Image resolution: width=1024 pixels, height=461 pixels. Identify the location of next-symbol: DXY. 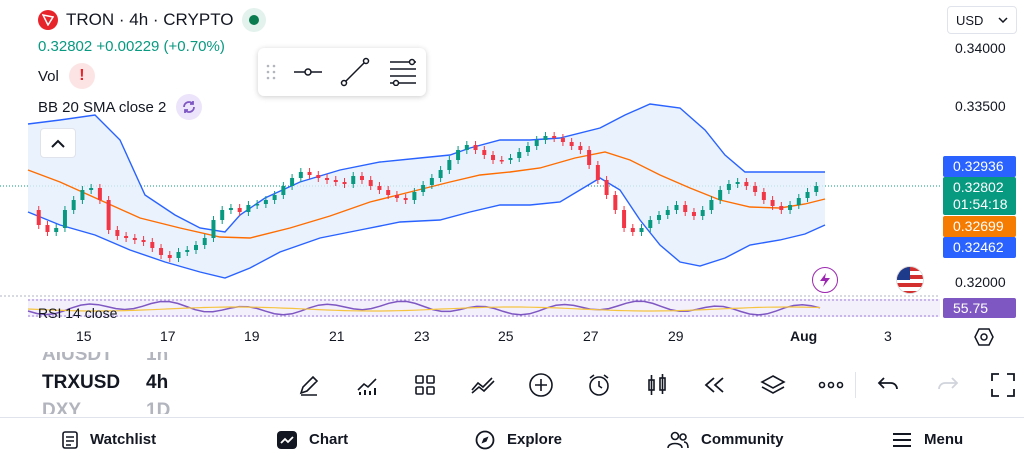
(62, 407).